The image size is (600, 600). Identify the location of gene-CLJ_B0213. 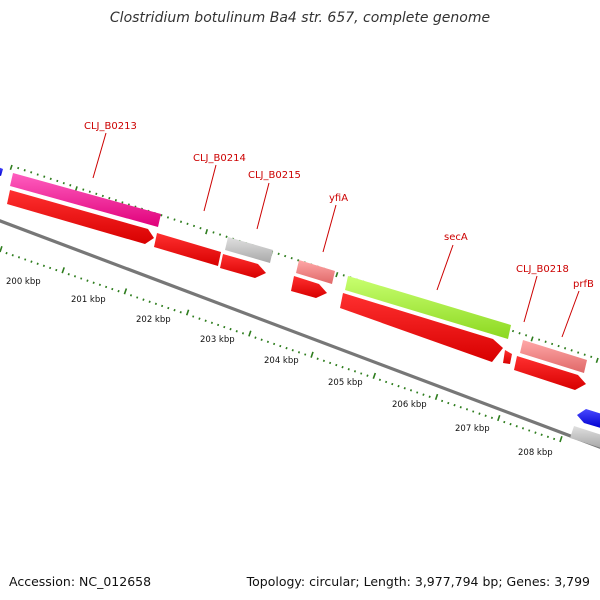
(85, 200).